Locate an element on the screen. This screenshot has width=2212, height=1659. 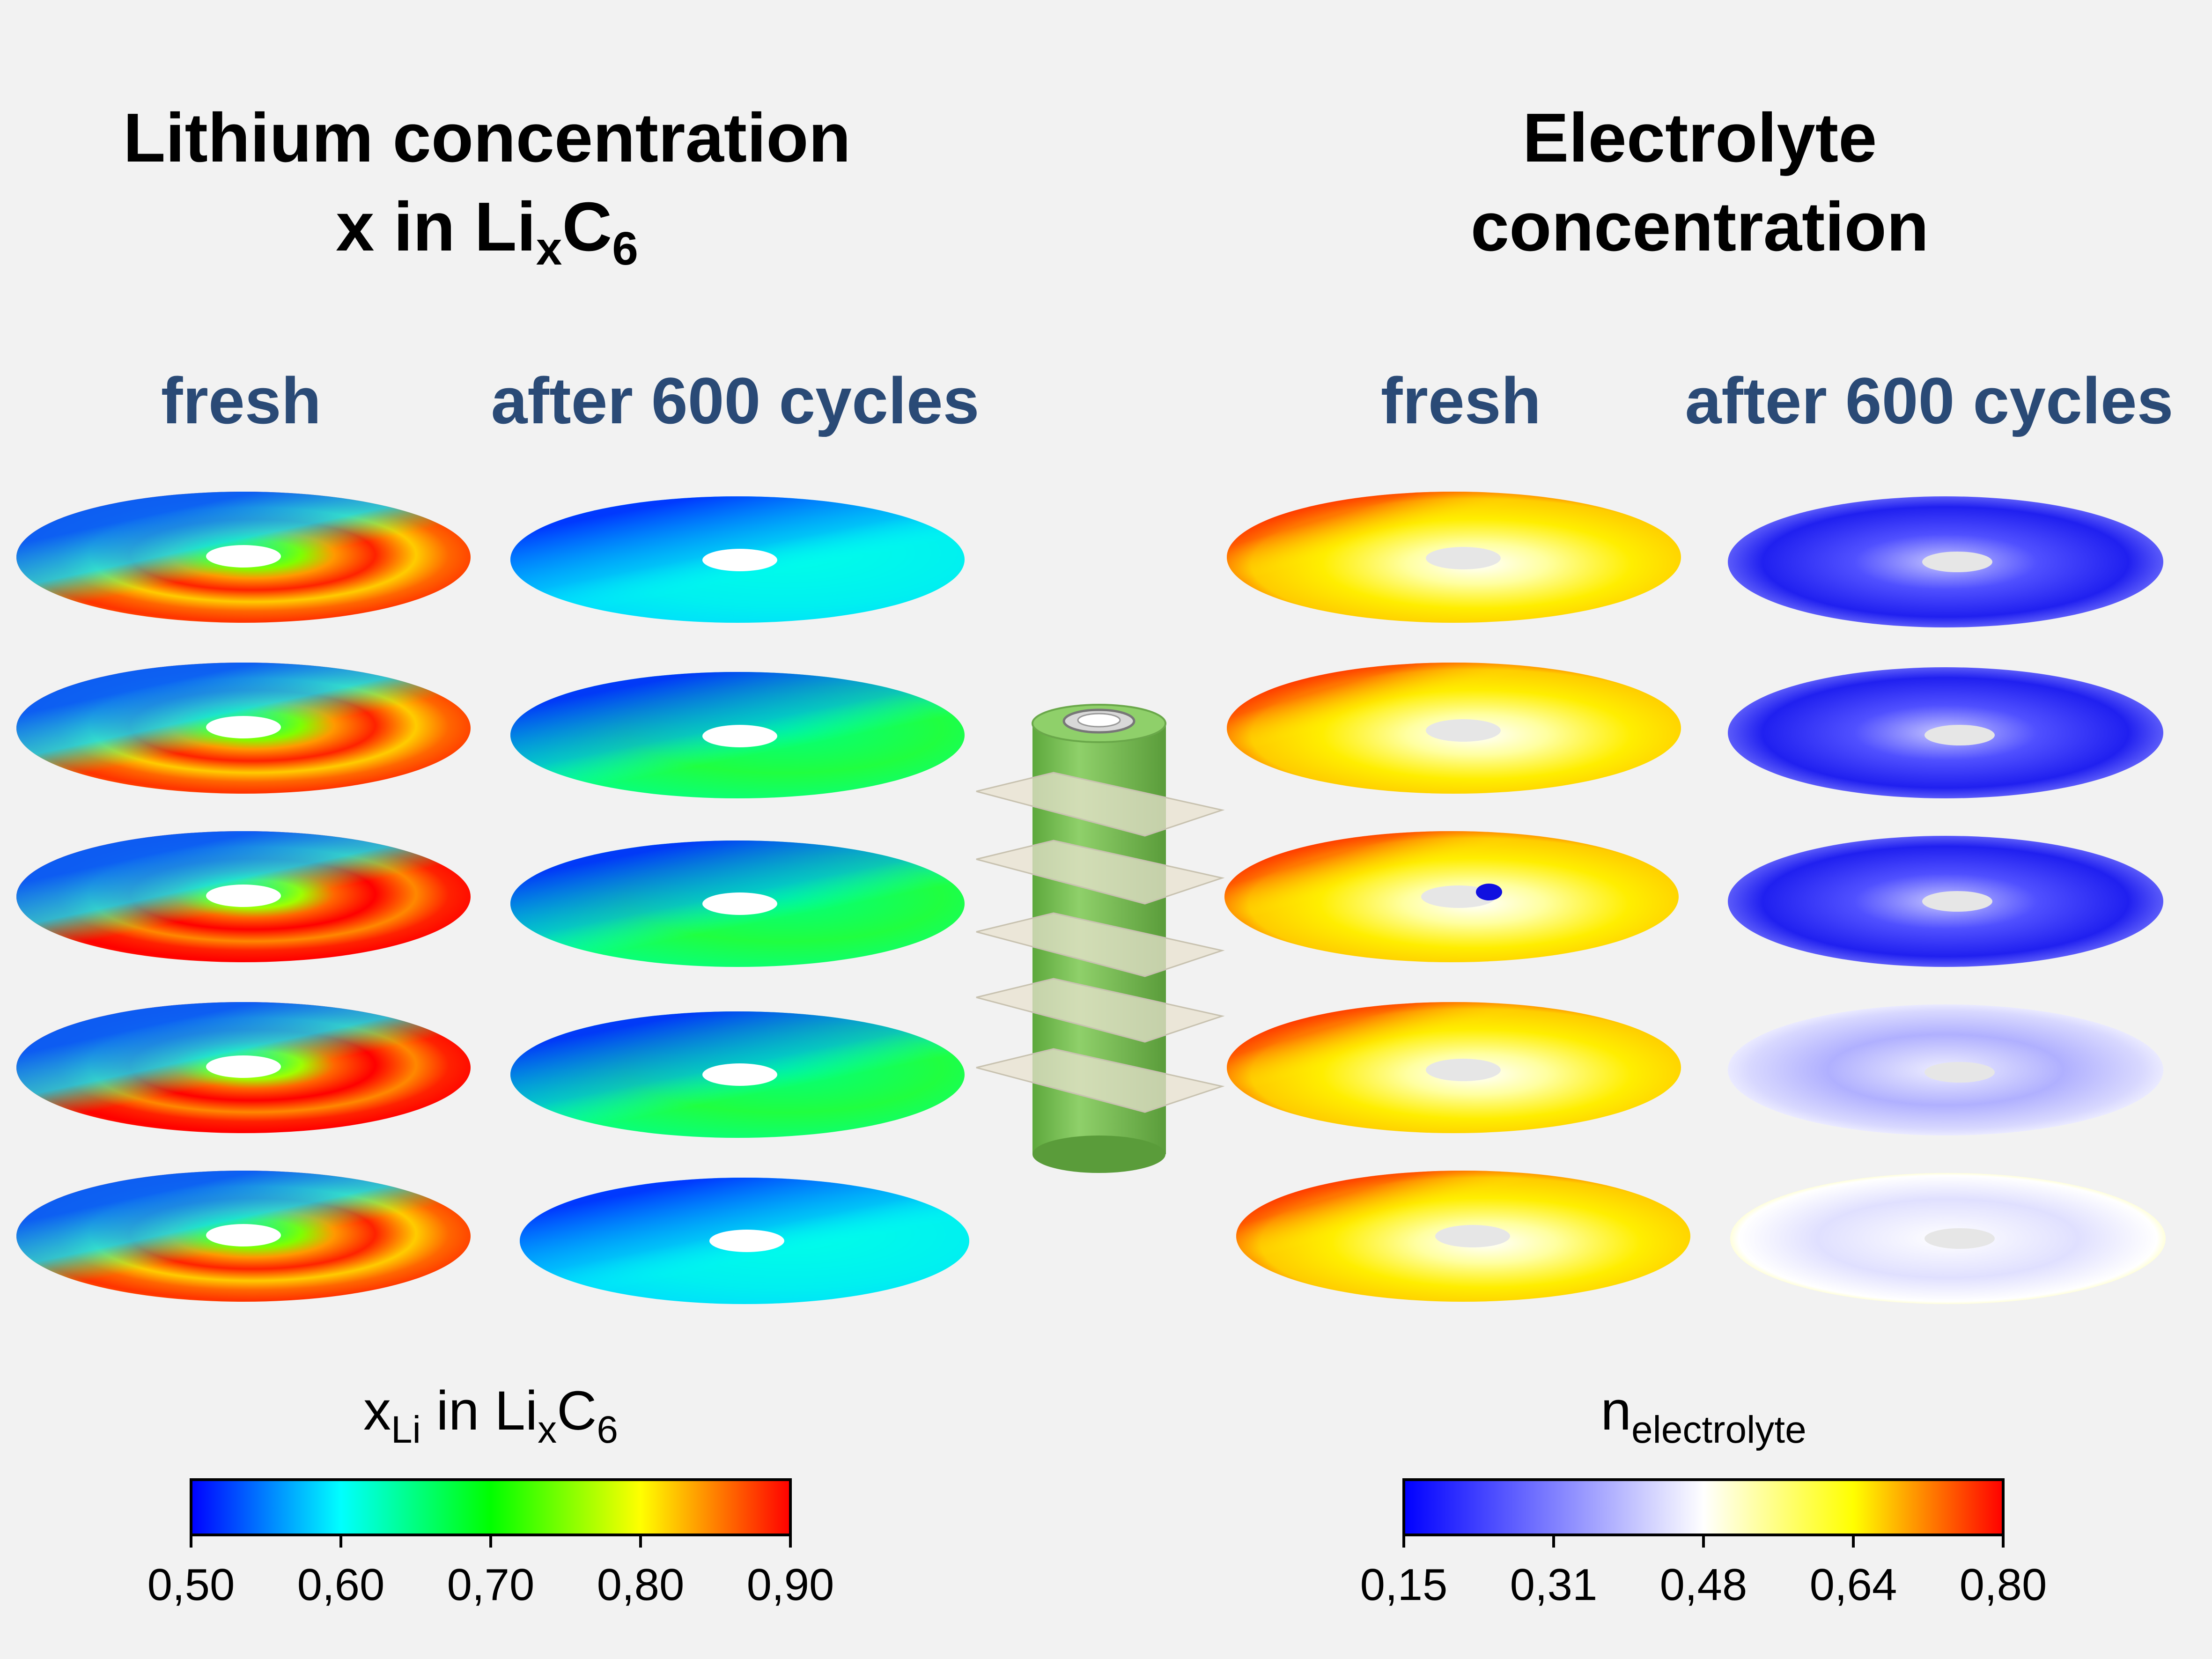
lithium-tick-label: 0,90 is located at coordinates (790, 1585).